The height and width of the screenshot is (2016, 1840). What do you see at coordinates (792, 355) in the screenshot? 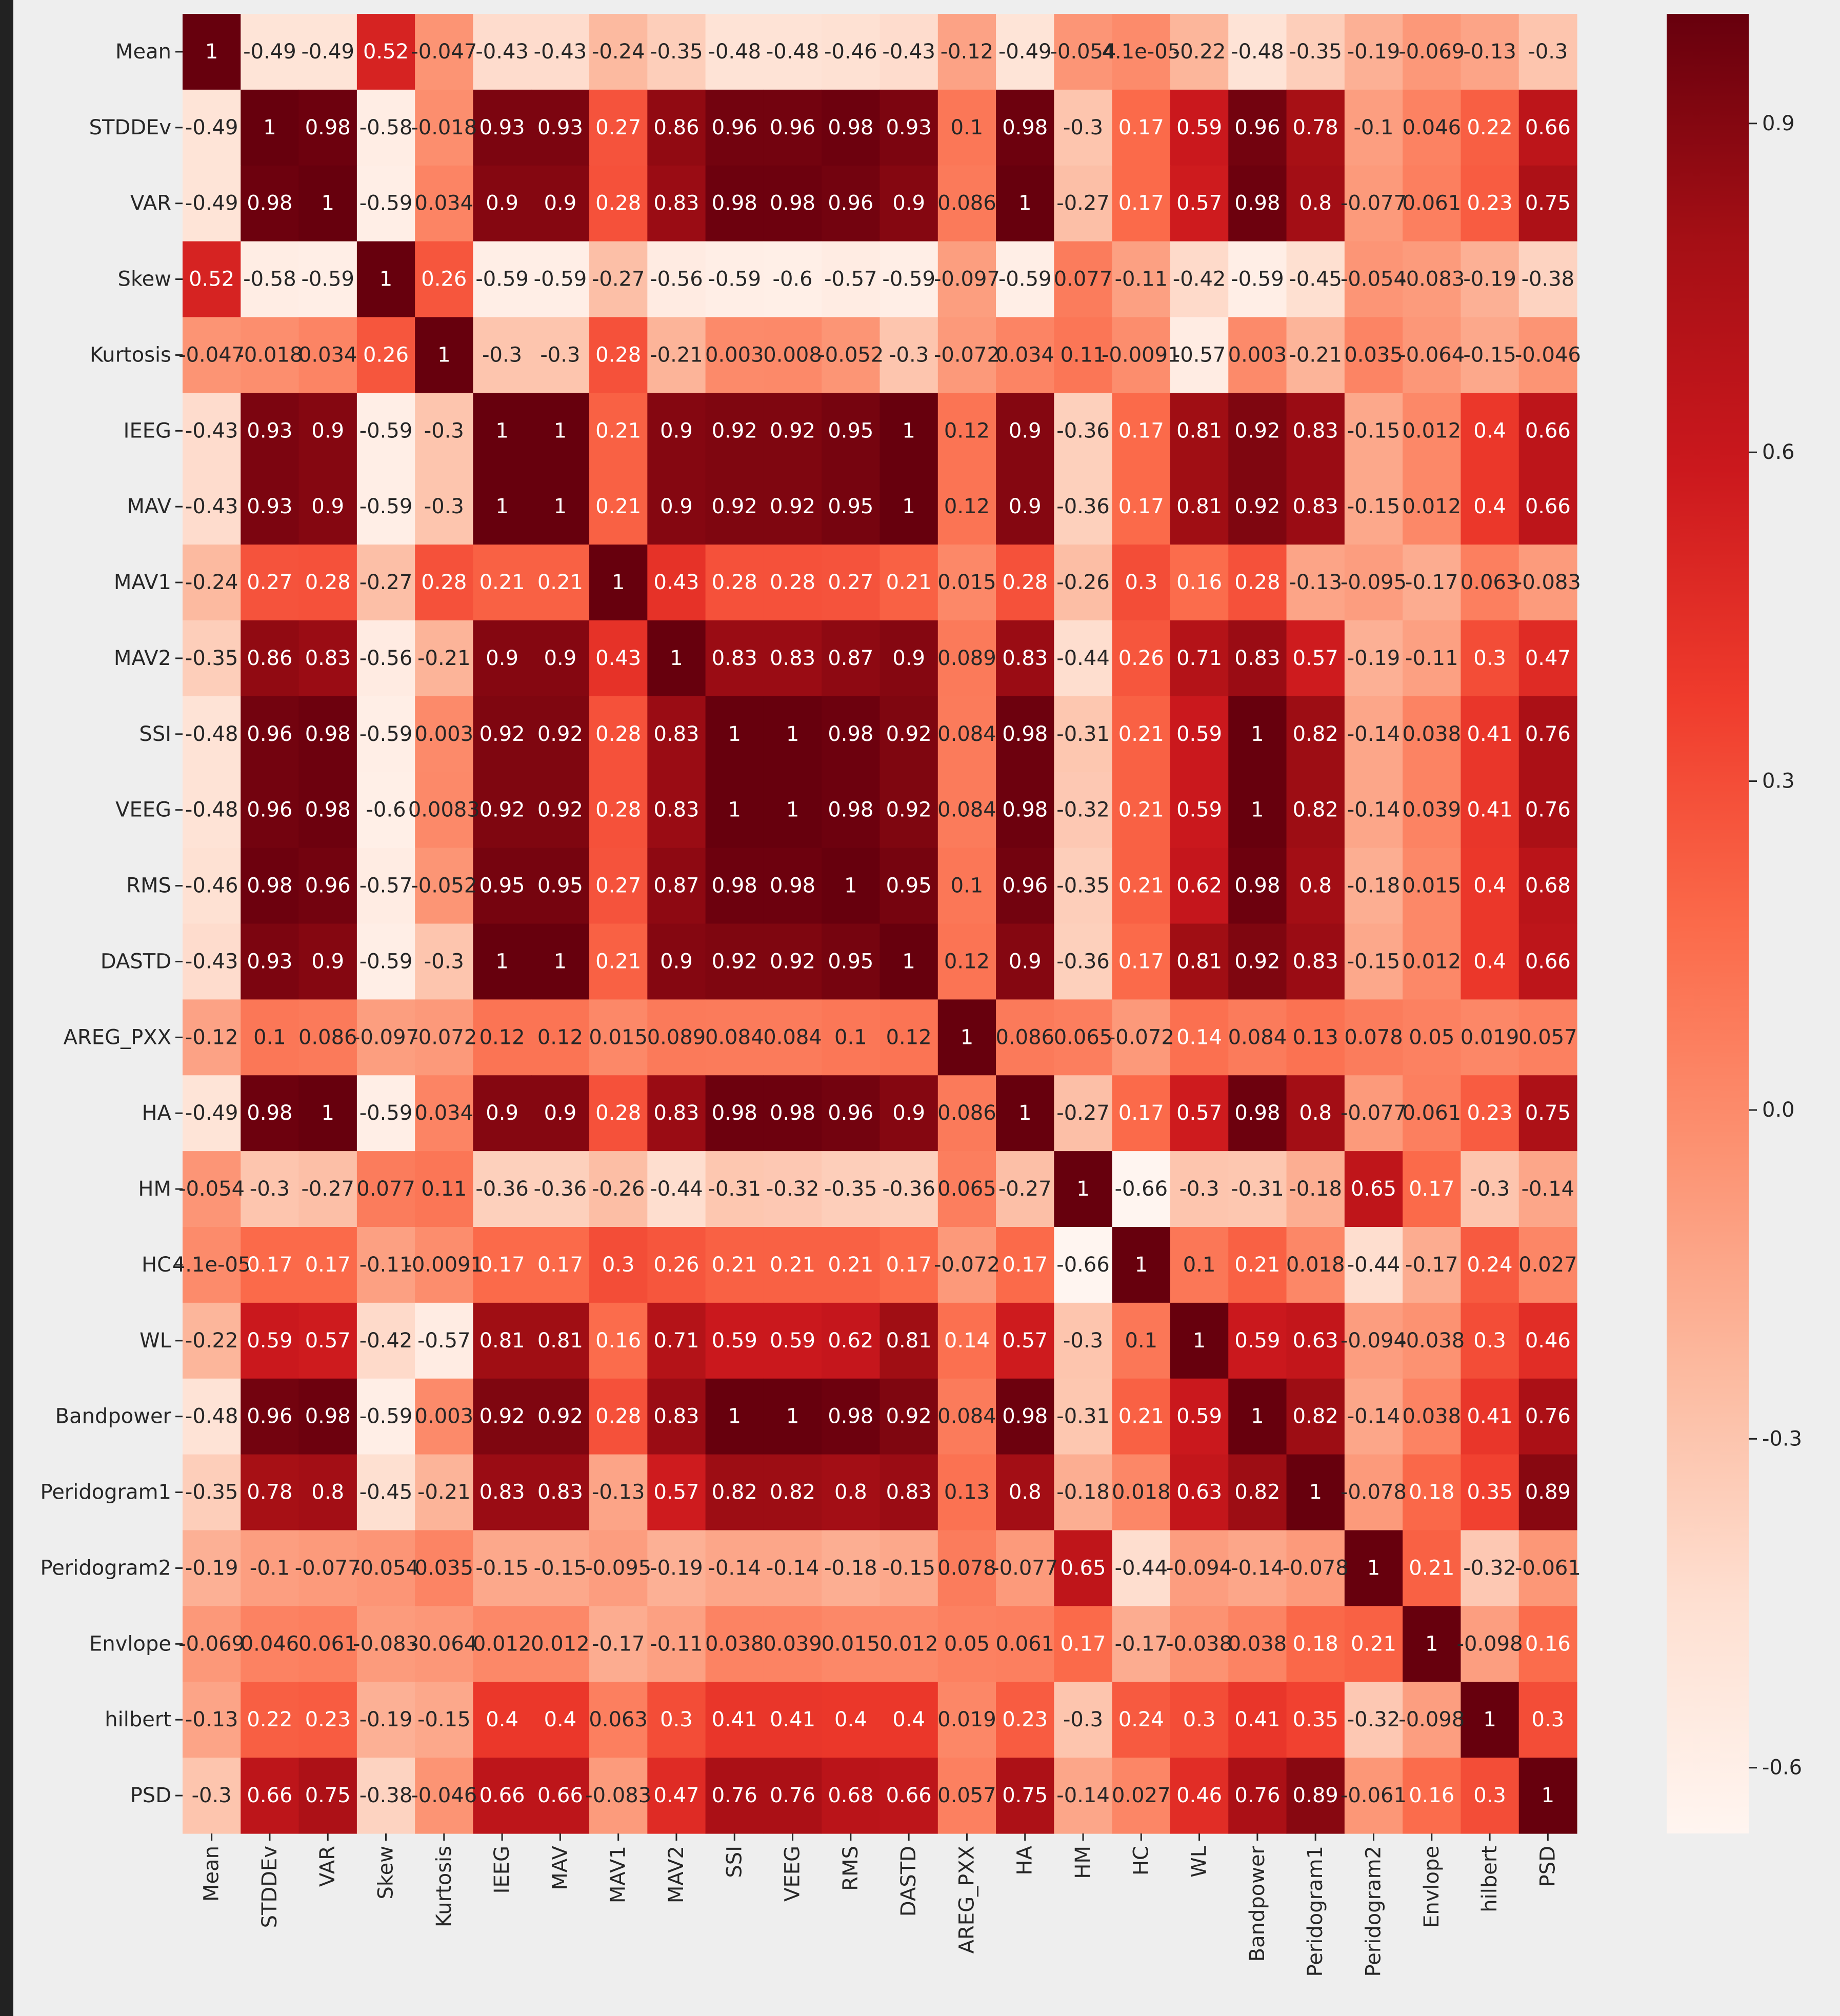
I see `cell-value-label: 0.008` at bounding box center [792, 355].